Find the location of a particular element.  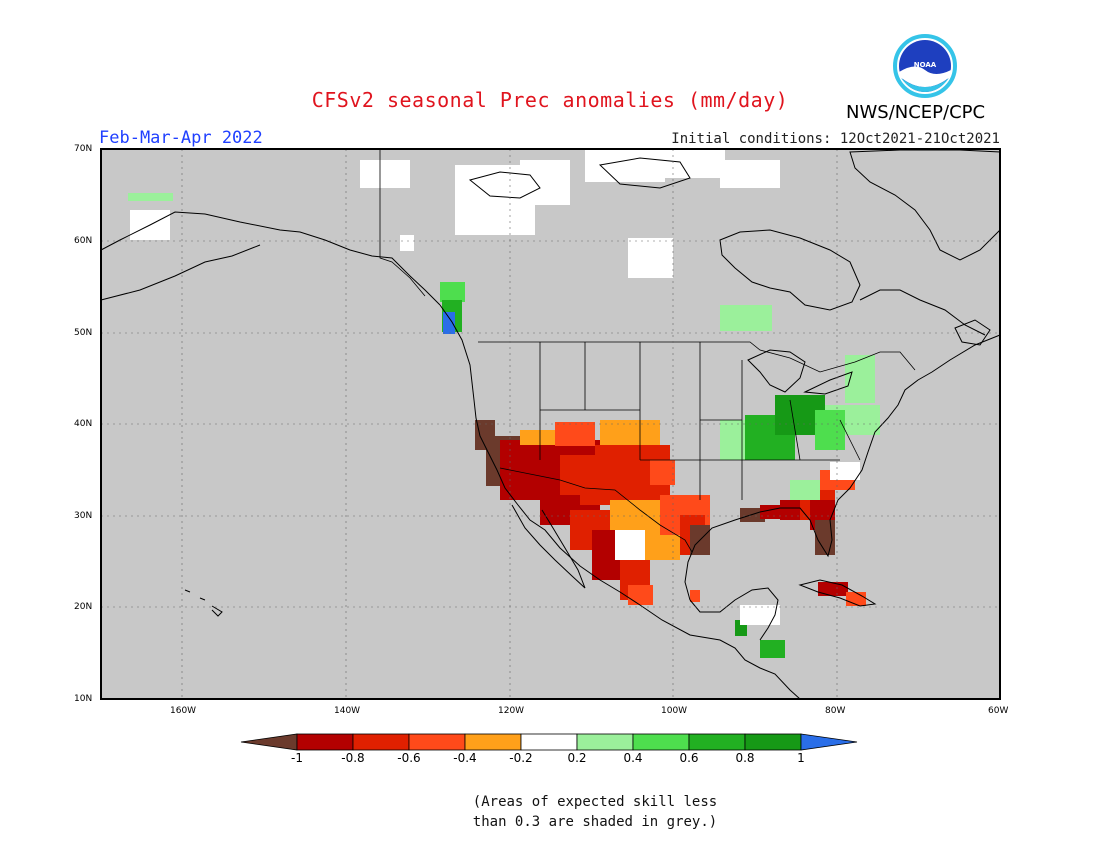

colorbar-label: 0.4 is located at coordinates (633, 758).